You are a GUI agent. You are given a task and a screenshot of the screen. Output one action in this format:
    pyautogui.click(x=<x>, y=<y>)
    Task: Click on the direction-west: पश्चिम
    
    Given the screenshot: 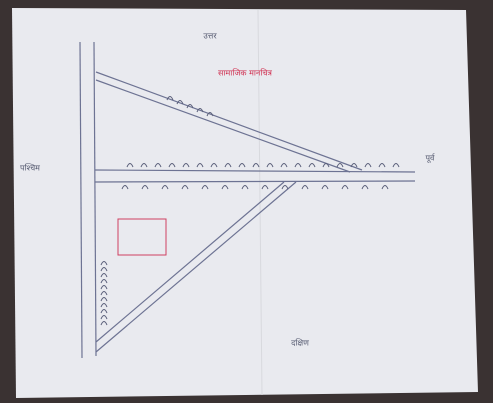 What is the action you would take?
    pyautogui.click(x=30, y=168)
    